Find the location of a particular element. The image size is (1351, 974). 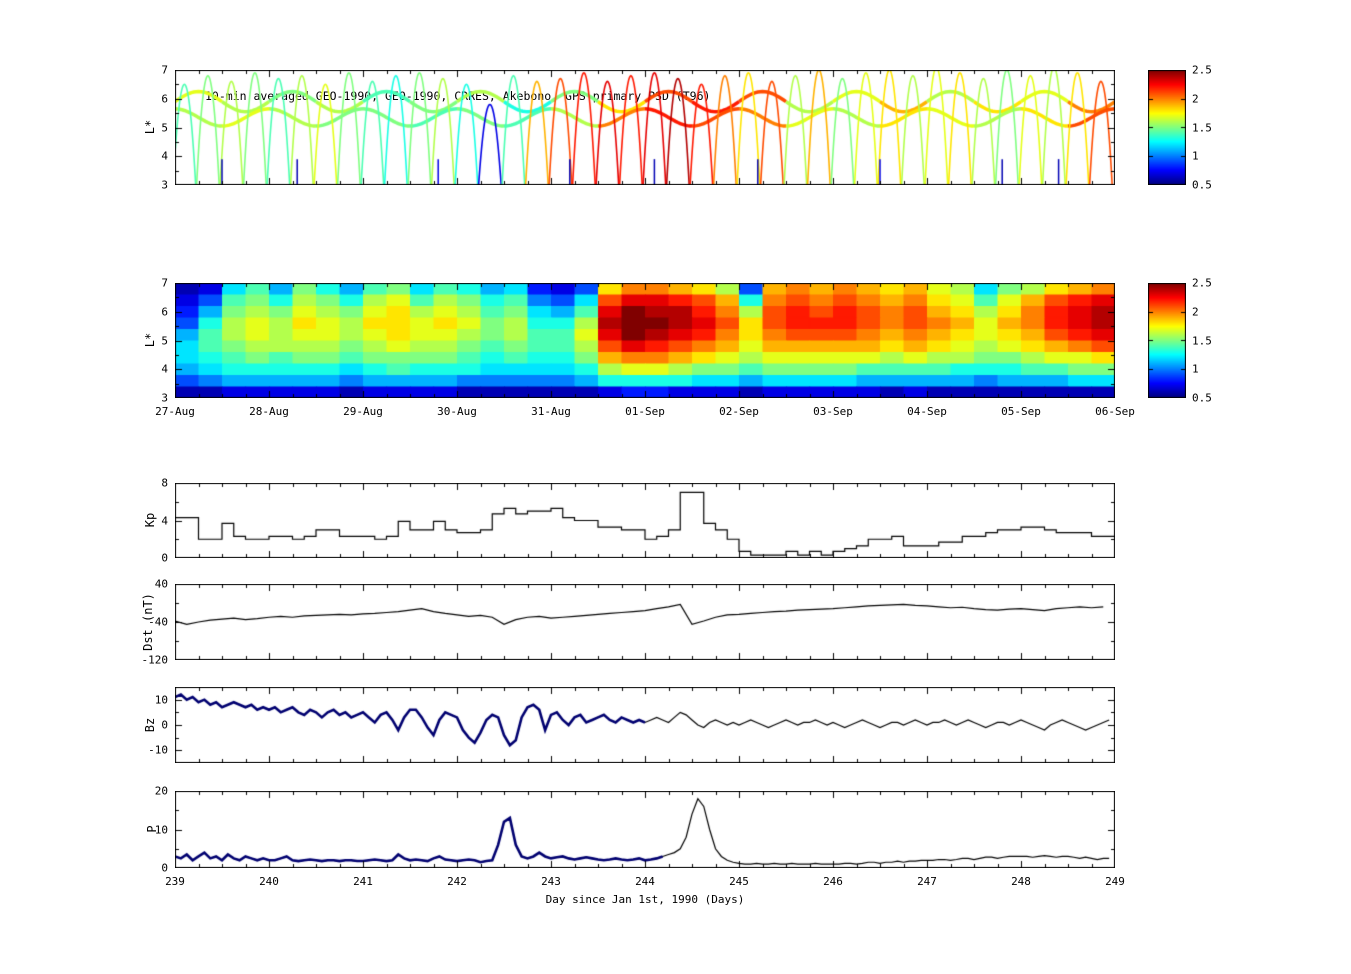

dst-ytick--120: -120 is located at coordinates (155, 660).